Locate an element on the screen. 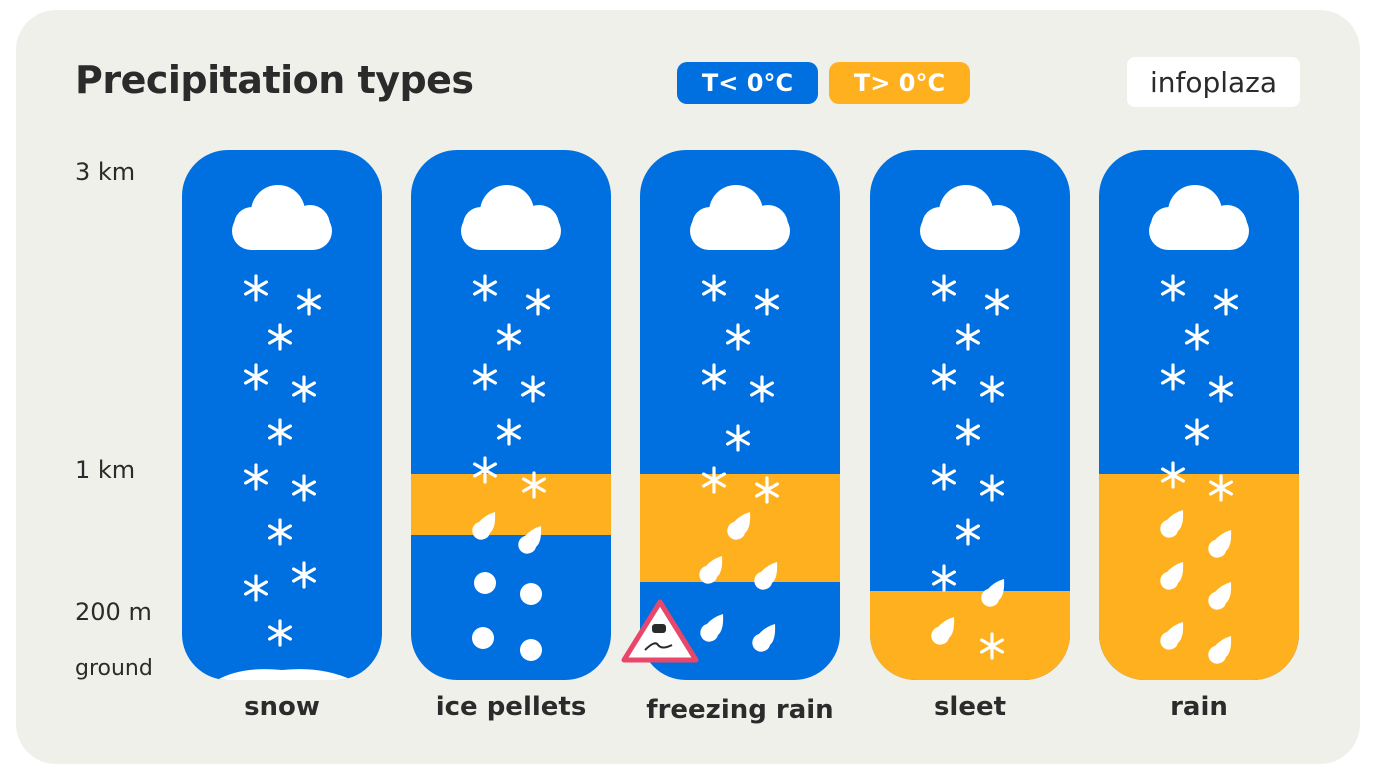 This screenshot has height=774, width=1376. column-freezing-rain is located at coordinates (740, 415).